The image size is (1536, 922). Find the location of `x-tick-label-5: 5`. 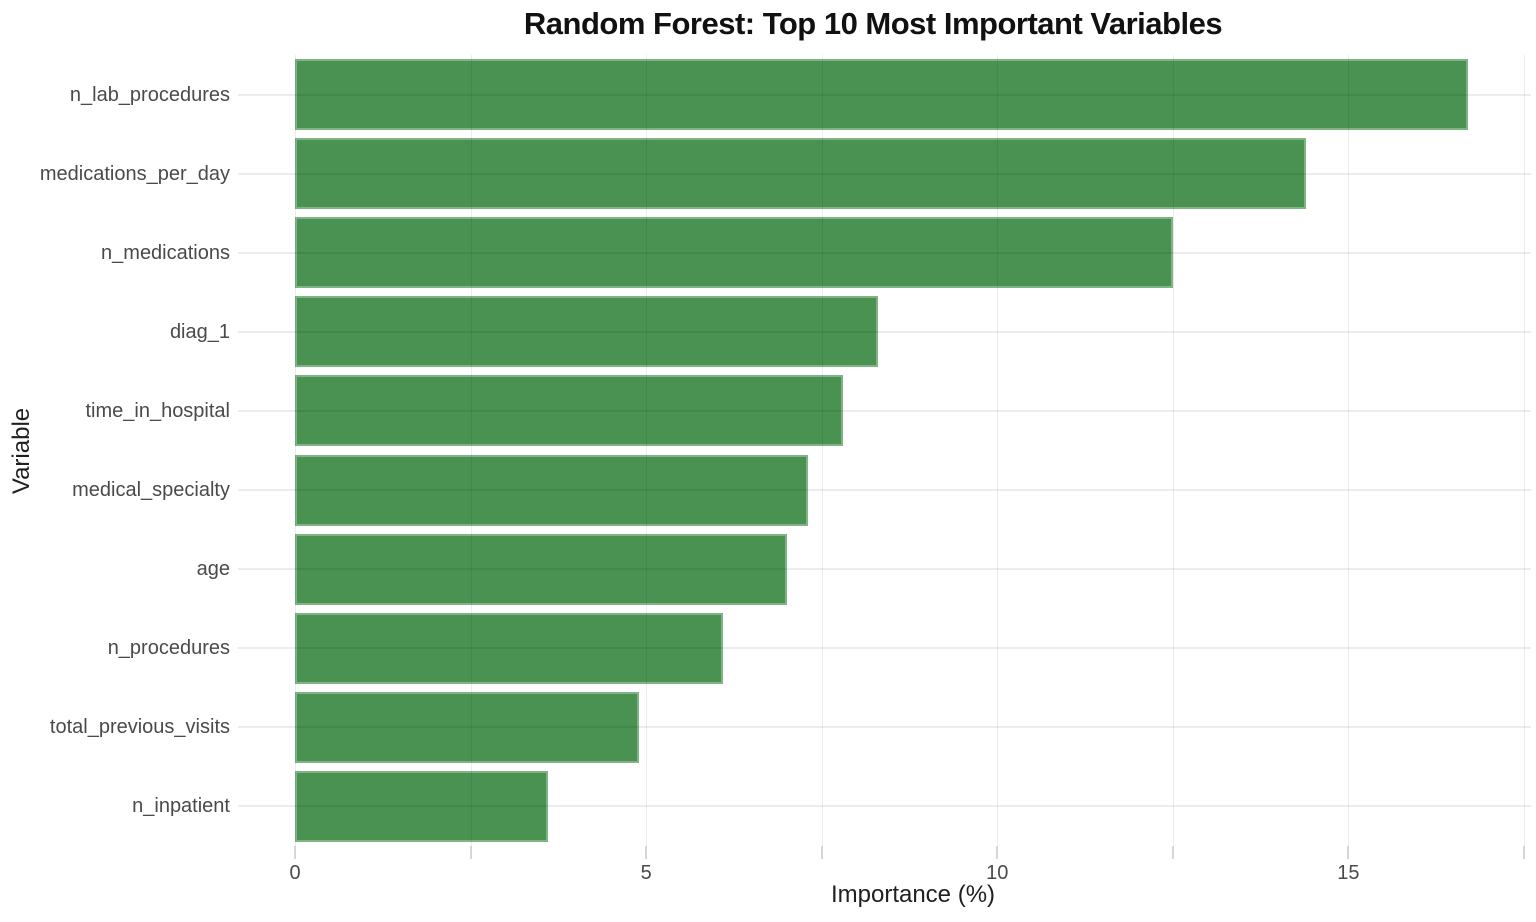

x-tick-label-5: 5 is located at coordinates (646, 873).